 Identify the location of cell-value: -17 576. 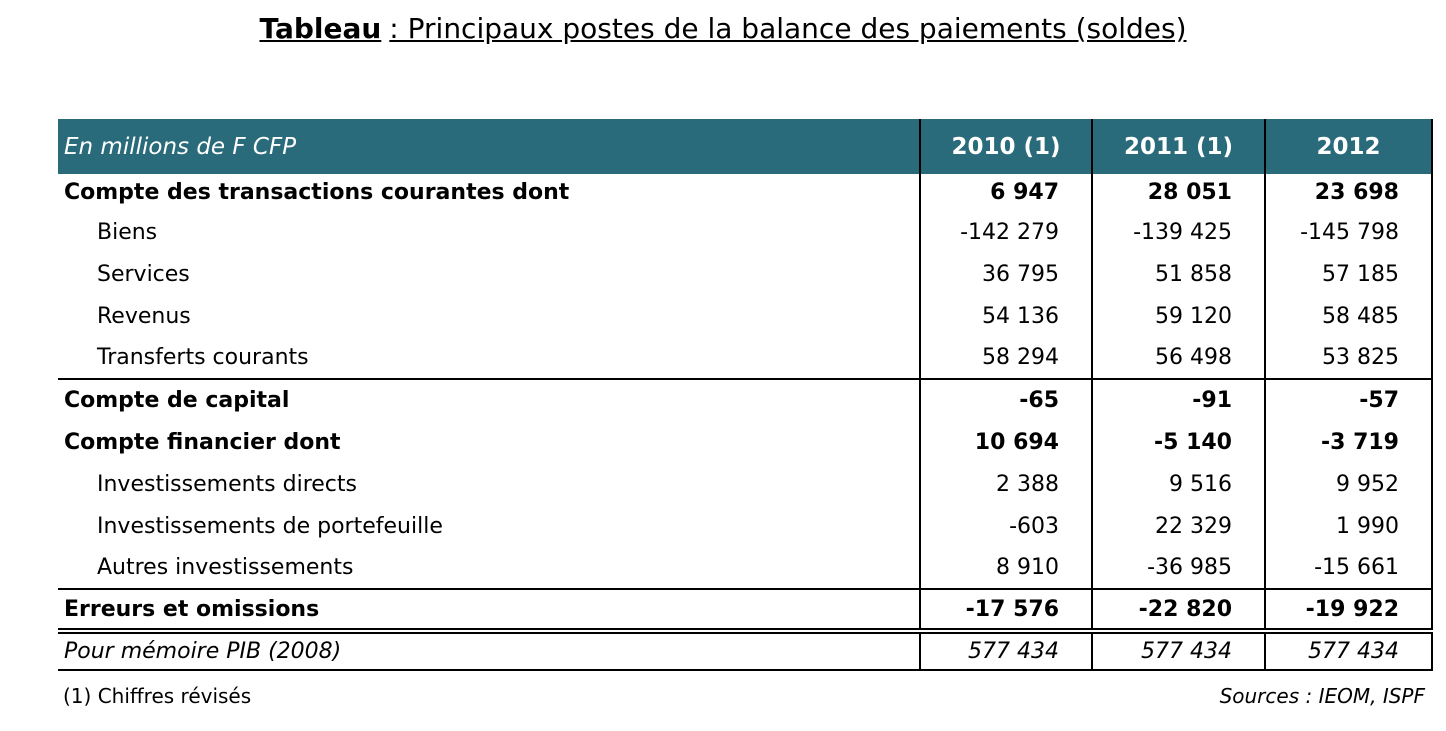
(1005, 609).